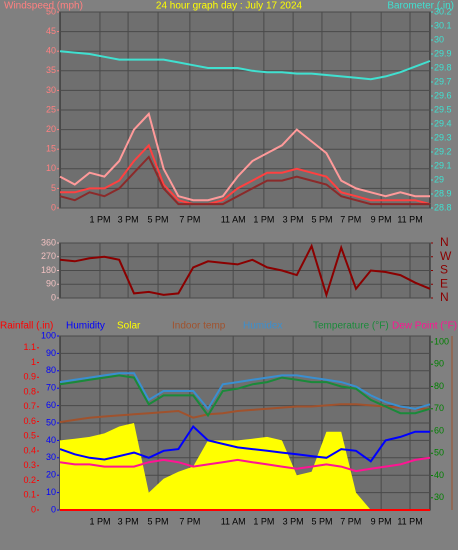 Image resolution: width=458 pixels, height=550 pixels. Describe the element at coordinates (29, 480) in the screenshot. I see `y3-tick-label: 0.2` at that location.